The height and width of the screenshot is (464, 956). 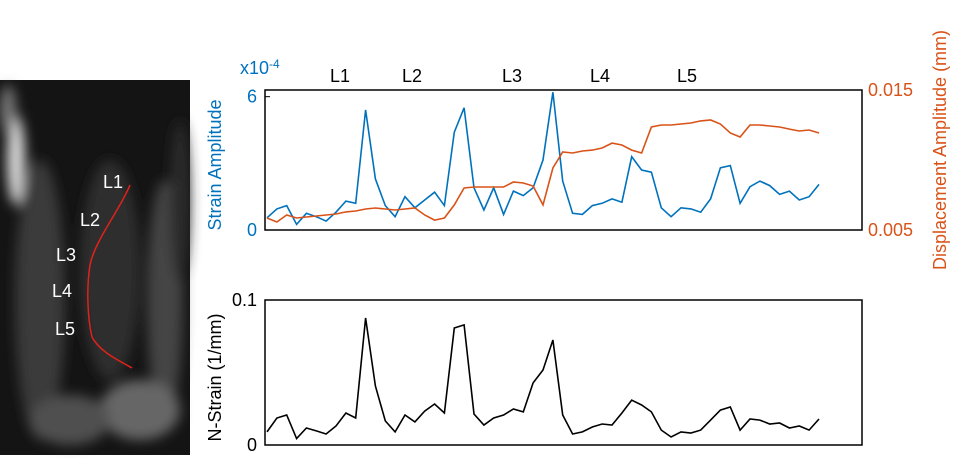 What do you see at coordinates (65, 329) in the screenshot?
I see `vertebra-label: L5` at bounding box center [65, 329].